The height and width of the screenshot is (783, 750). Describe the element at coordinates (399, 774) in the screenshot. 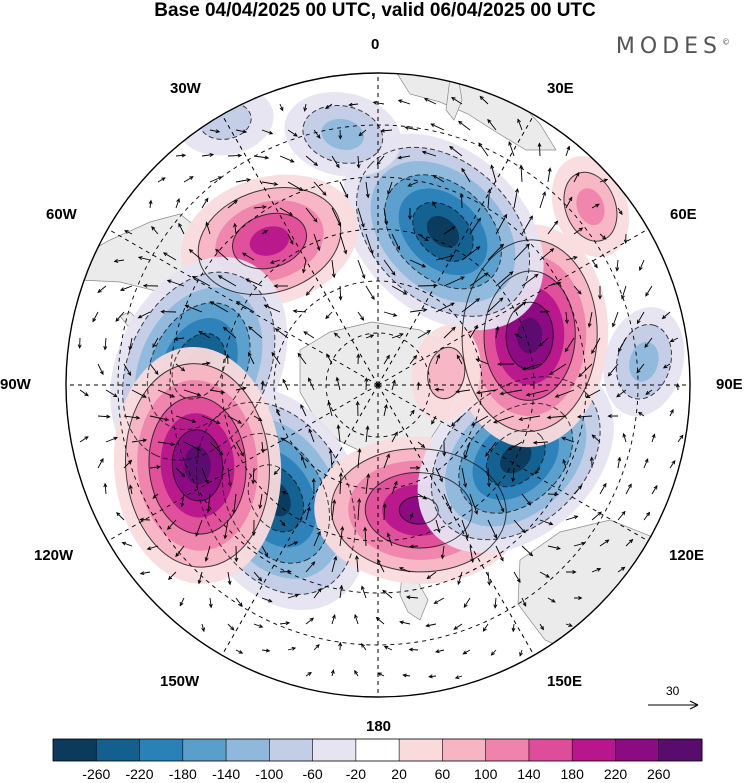

I see `colorbar-tick-label: 20` at that location.